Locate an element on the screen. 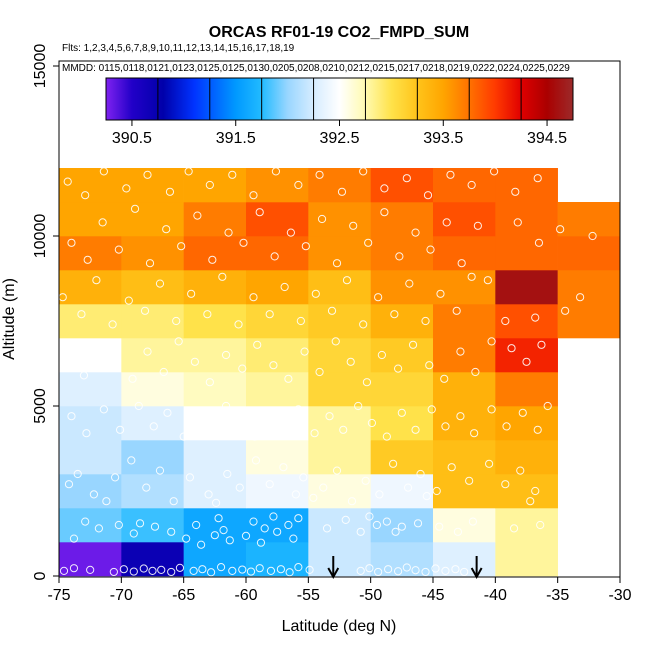  x-tick-label: -40 is located at coordinates (495, 595).